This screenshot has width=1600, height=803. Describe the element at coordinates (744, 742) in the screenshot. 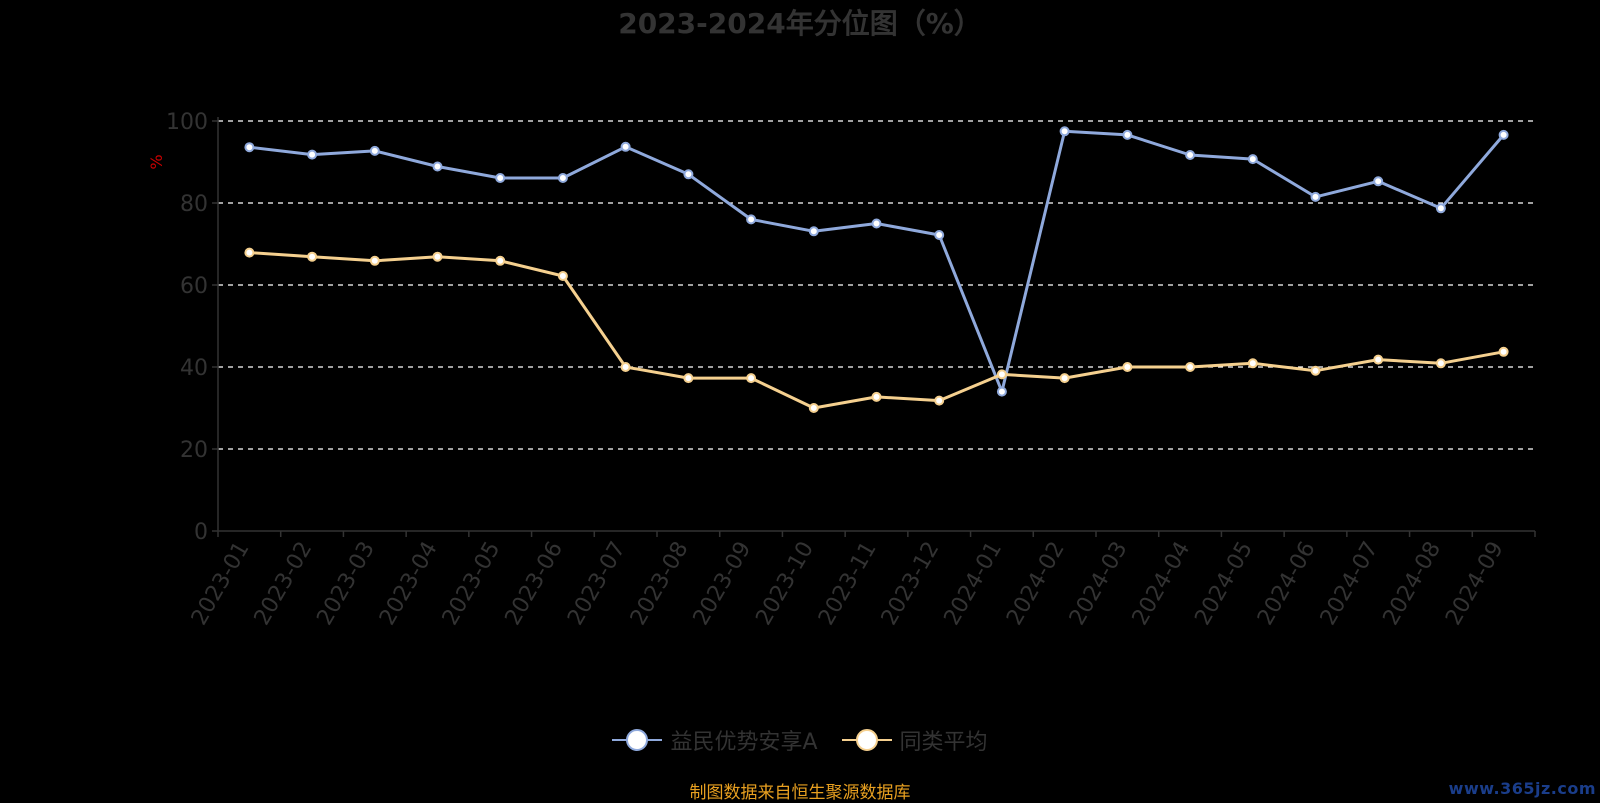

I see `legend-label-series-1: 益民优势安享A` at that location.